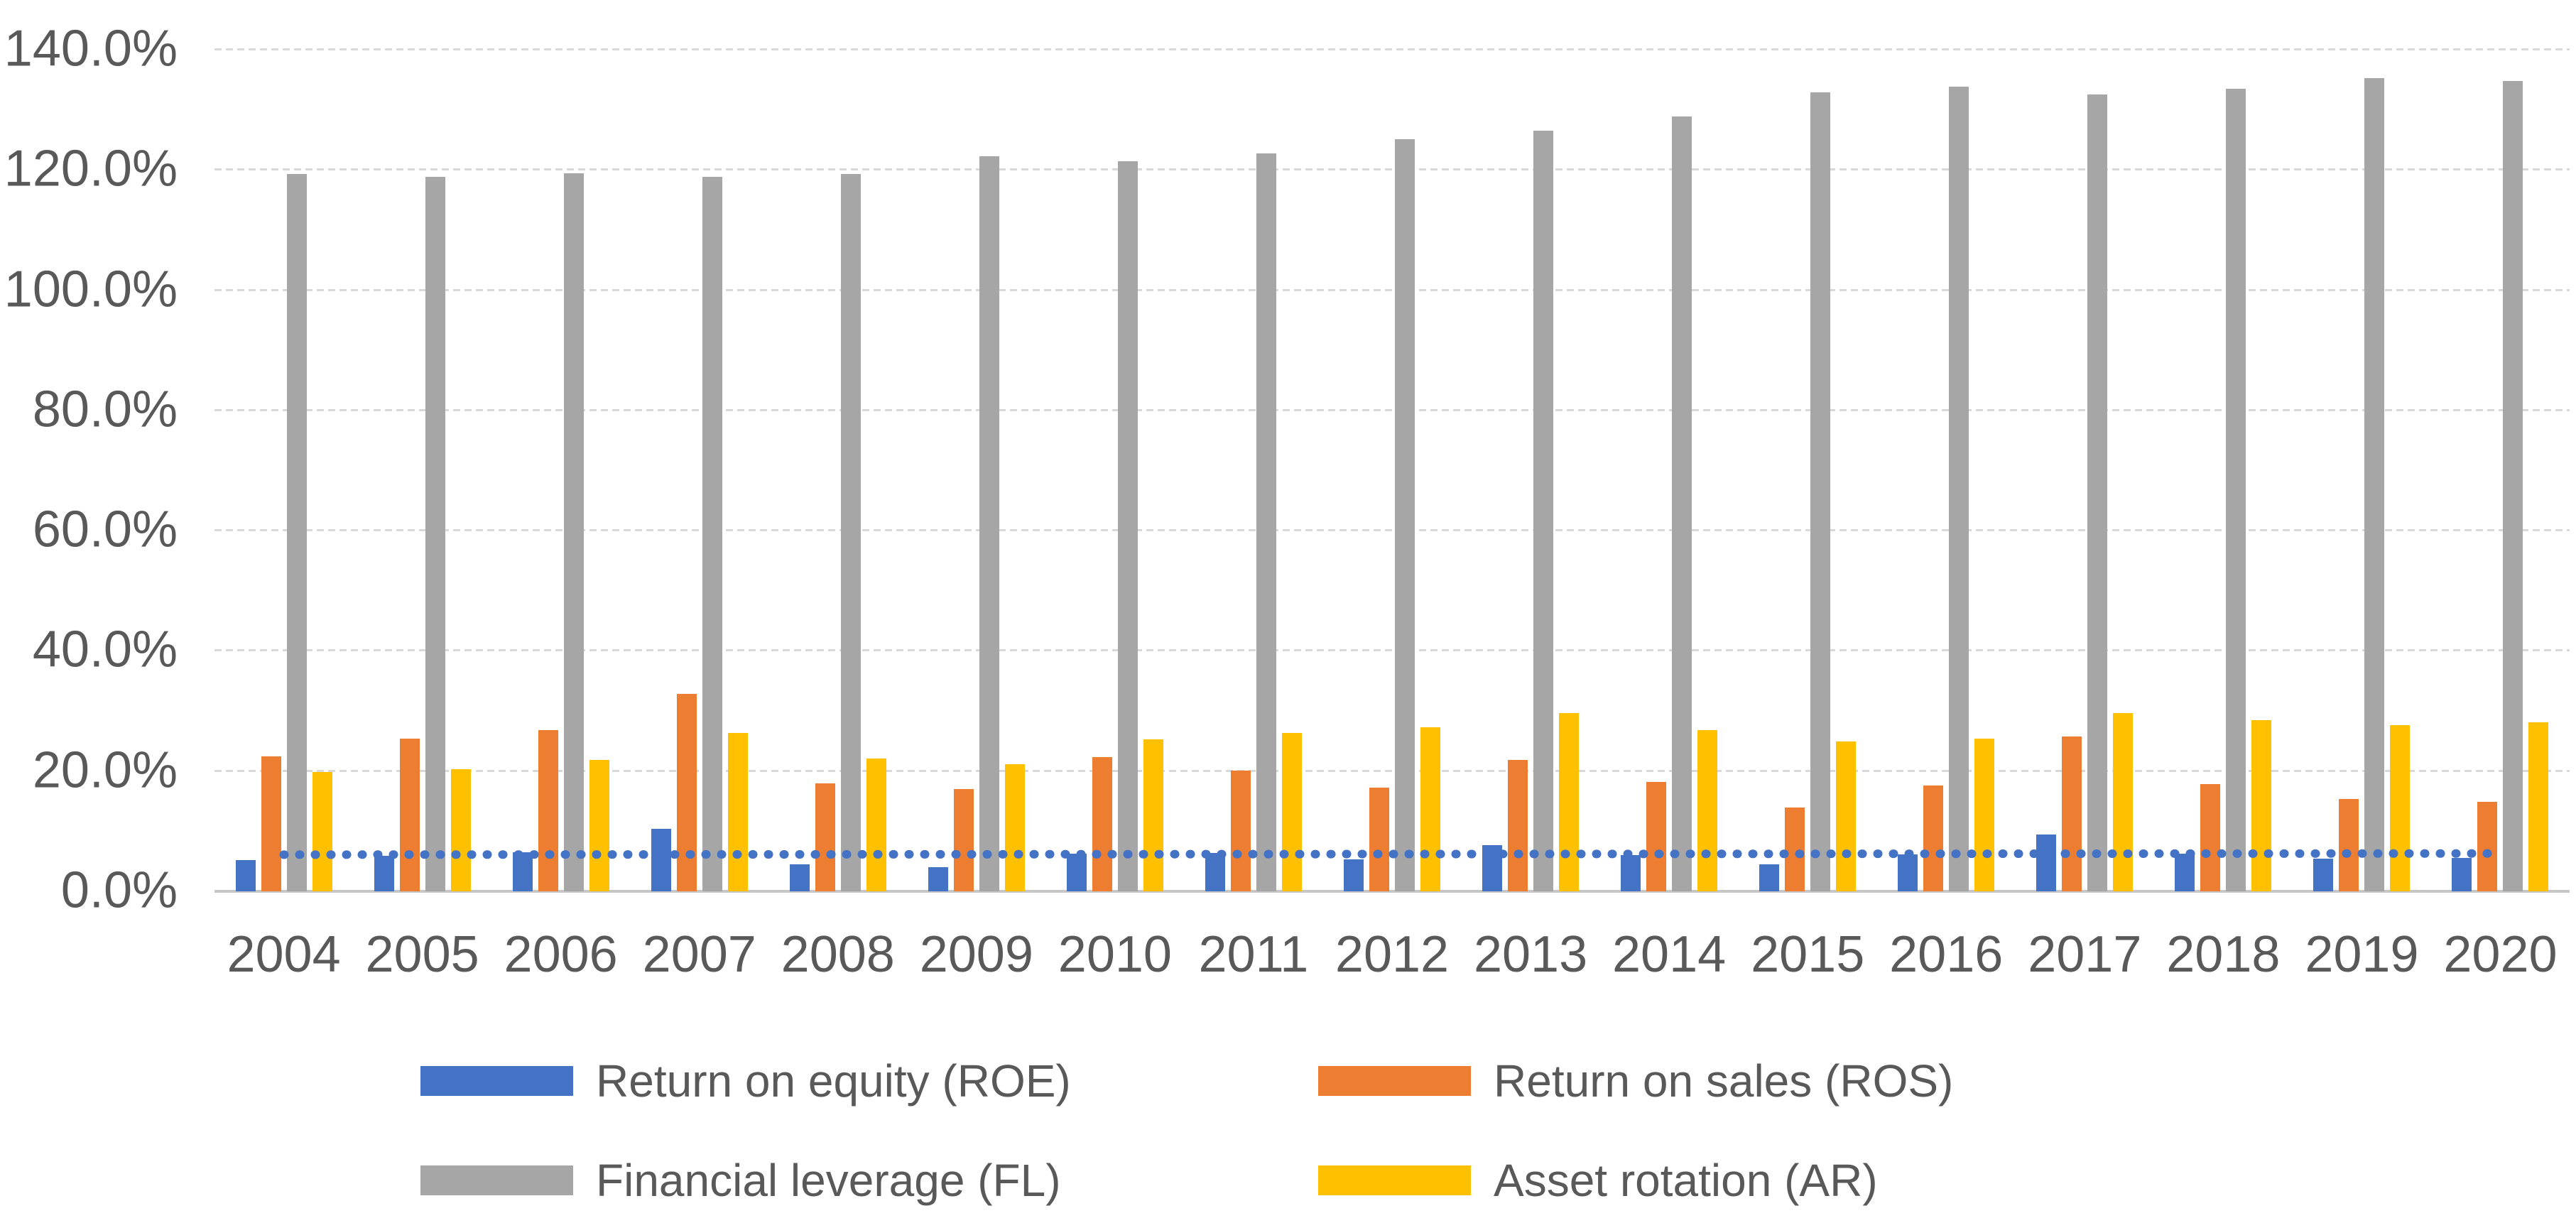 The image size is (2576, 1223). Describe the element at coordinates (799, 878) in the screenshot. I see `bar-roe-2008` at that location.